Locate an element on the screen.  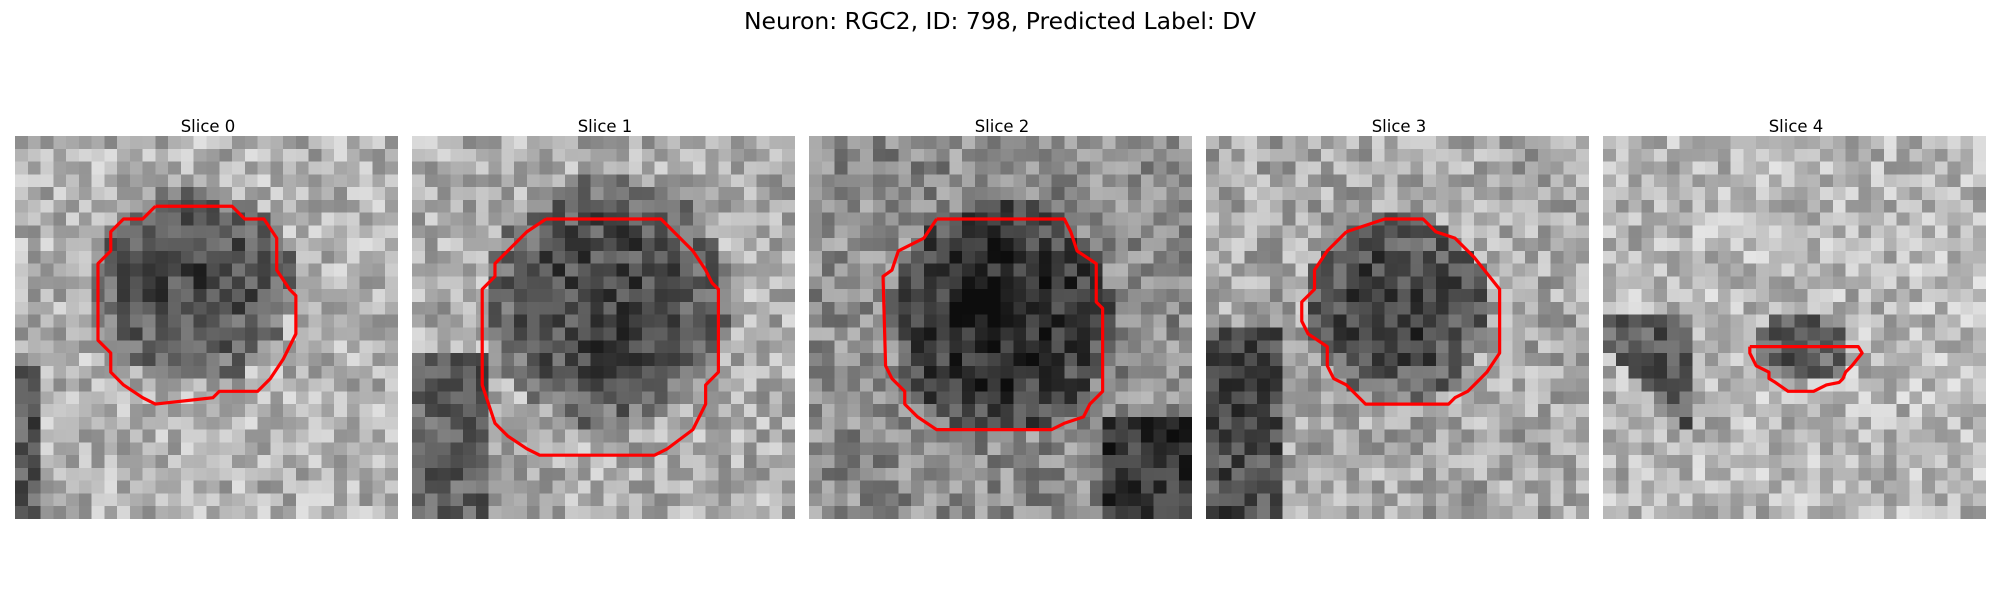
slice-title: Slice 1 is located at coordinates (605, 126).